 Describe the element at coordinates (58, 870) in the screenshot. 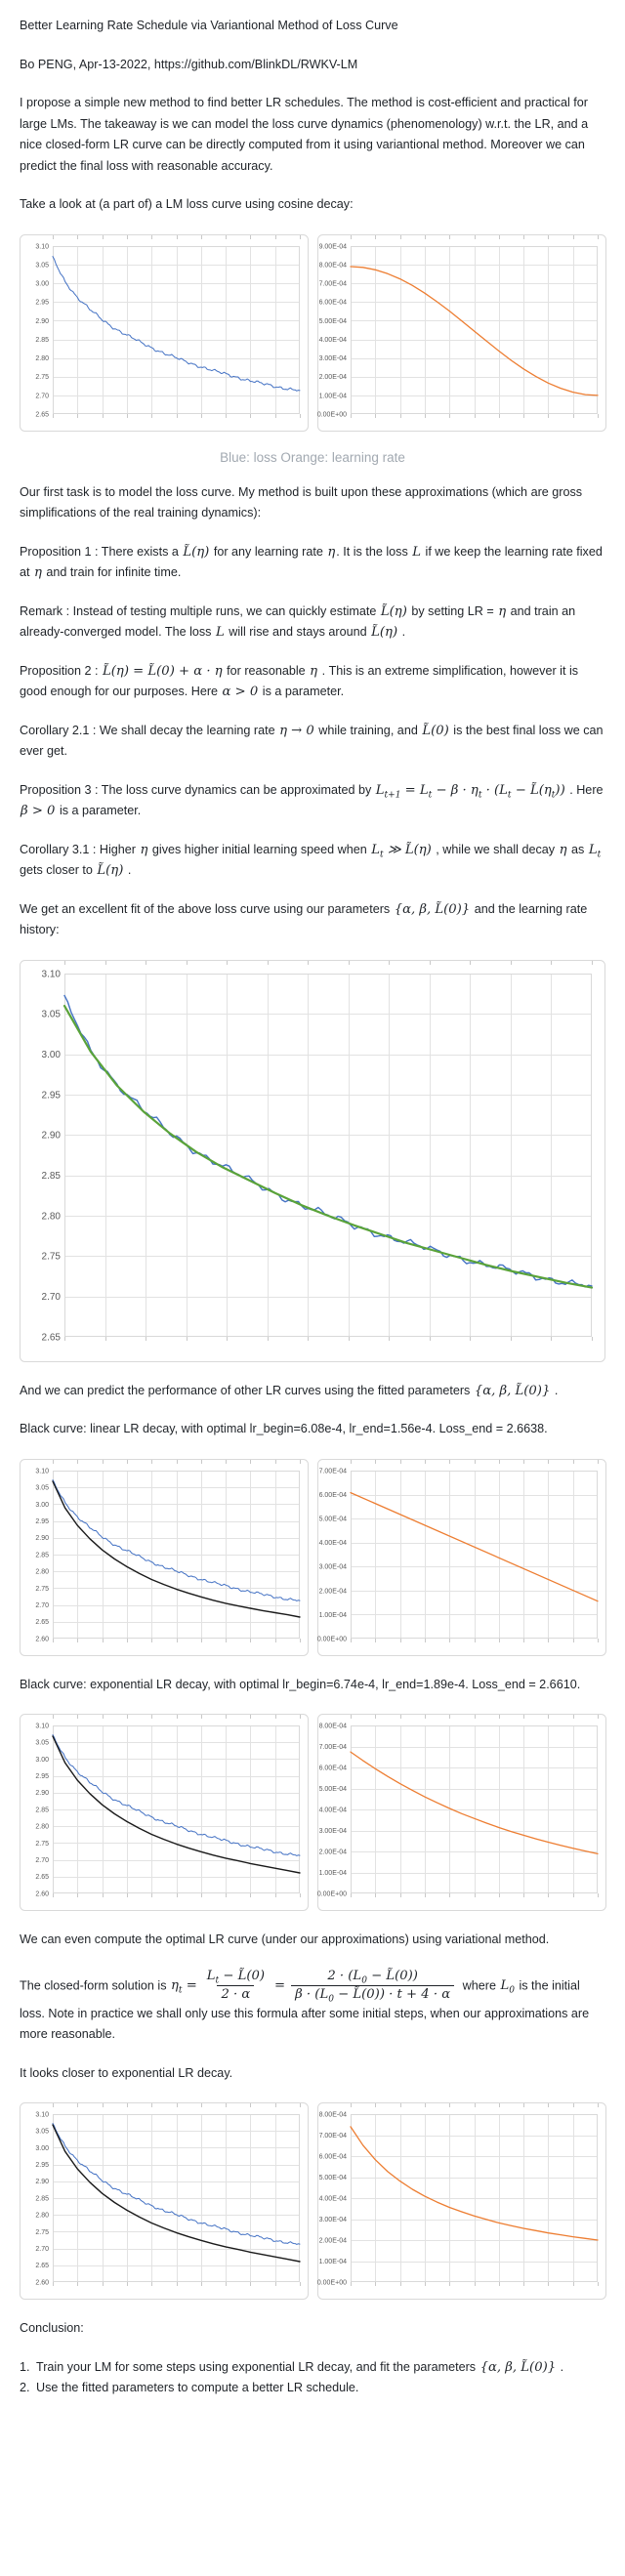

I see `text-run: gets closer to` at that location.